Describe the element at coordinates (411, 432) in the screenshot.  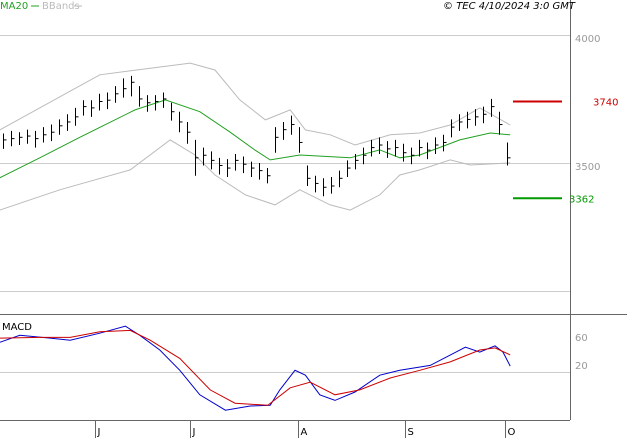
I see `x-tick-label: S` at that location.